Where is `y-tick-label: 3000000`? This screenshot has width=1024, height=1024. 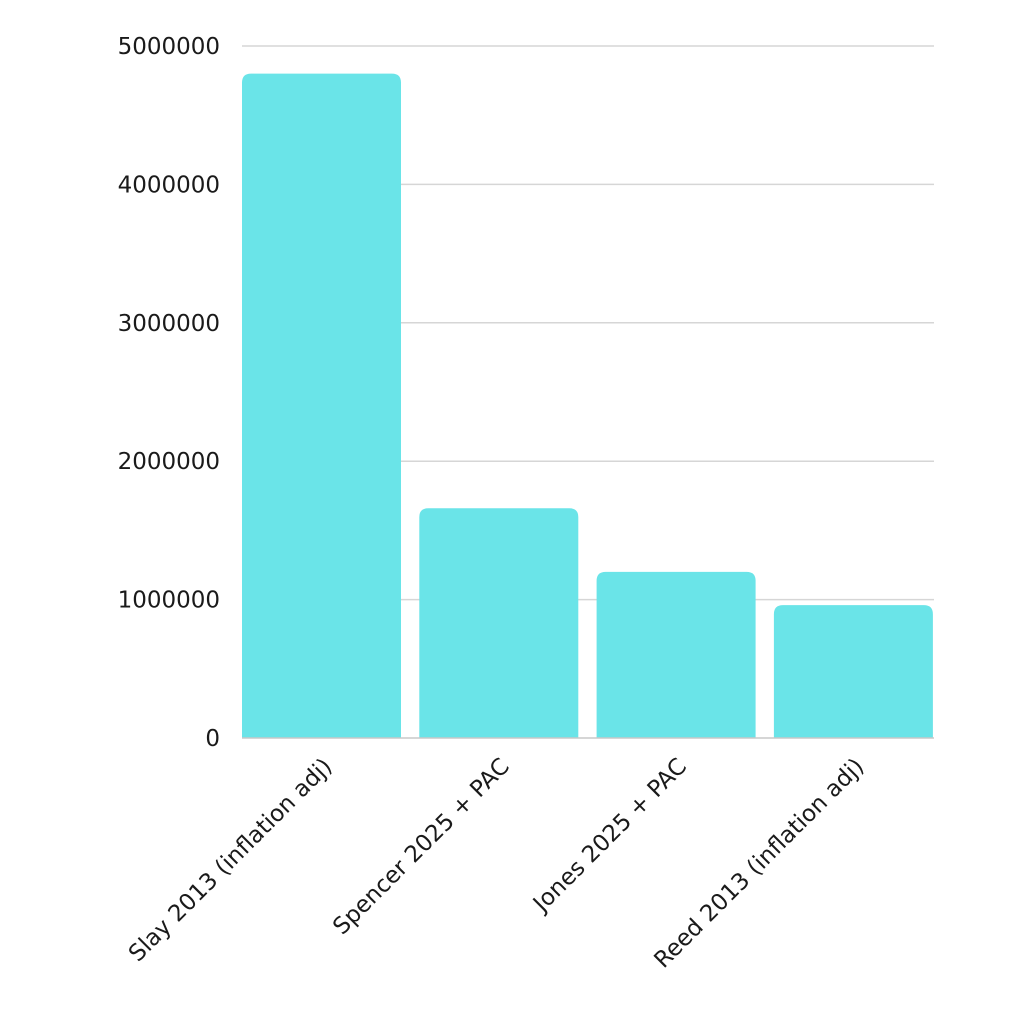
y-tick-label: 3000000 is located at coordinates (169, 324).